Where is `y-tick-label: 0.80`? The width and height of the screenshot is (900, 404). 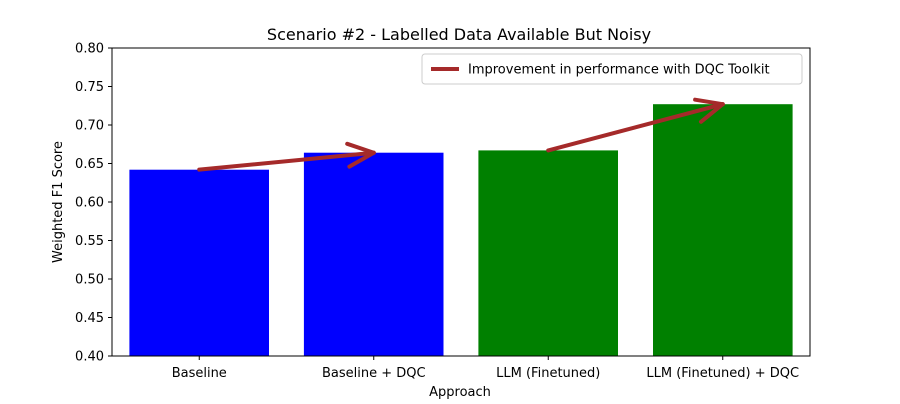
y-tick-label: 0.80 is located at coordinates (89, 49).